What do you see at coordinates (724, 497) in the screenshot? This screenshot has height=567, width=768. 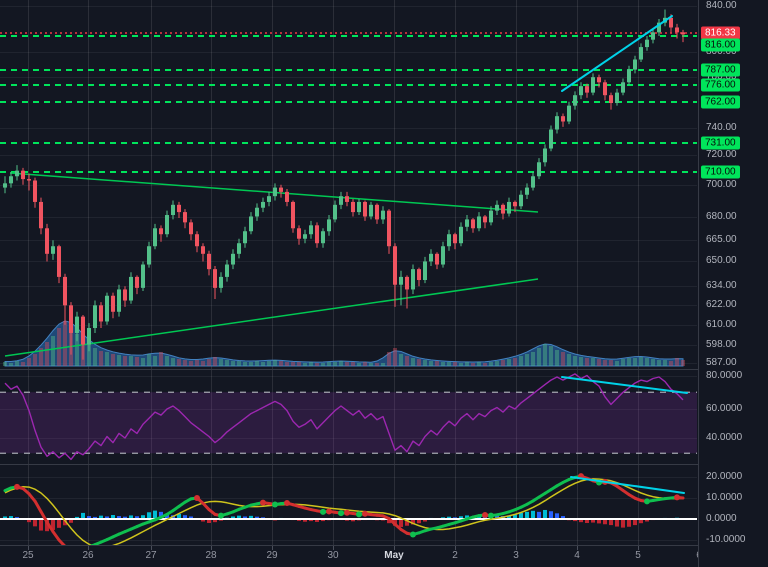 I see `axis-label: 10.0000` at bounding box center [724, 497].